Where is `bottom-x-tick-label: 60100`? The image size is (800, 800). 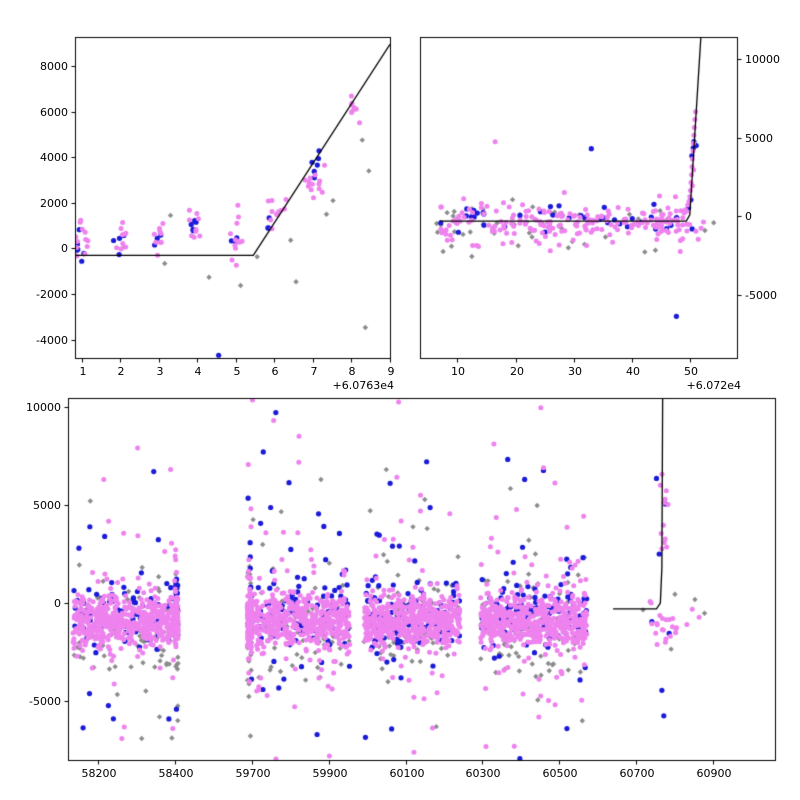 bottom-x-tick-label: 60100 is located at coordinates (407, 773).